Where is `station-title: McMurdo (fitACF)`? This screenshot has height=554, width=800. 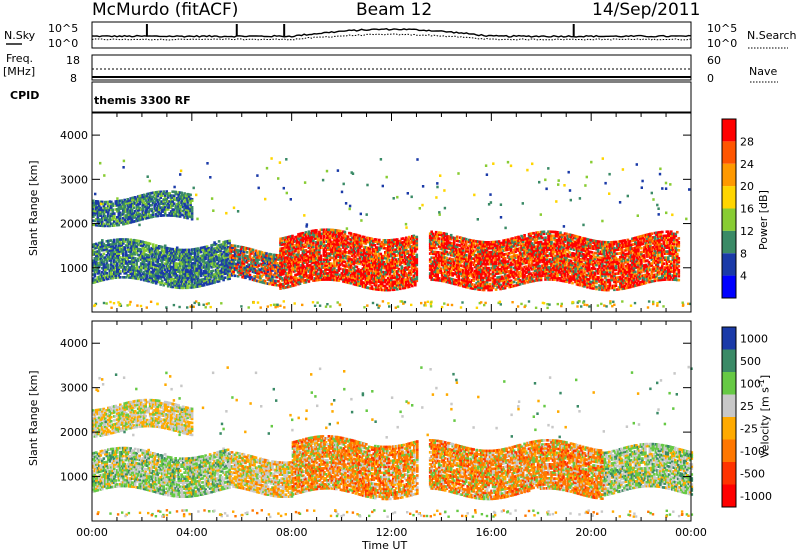
station-title: McMurdo (fitACF) is located at coordinates (165, 10).